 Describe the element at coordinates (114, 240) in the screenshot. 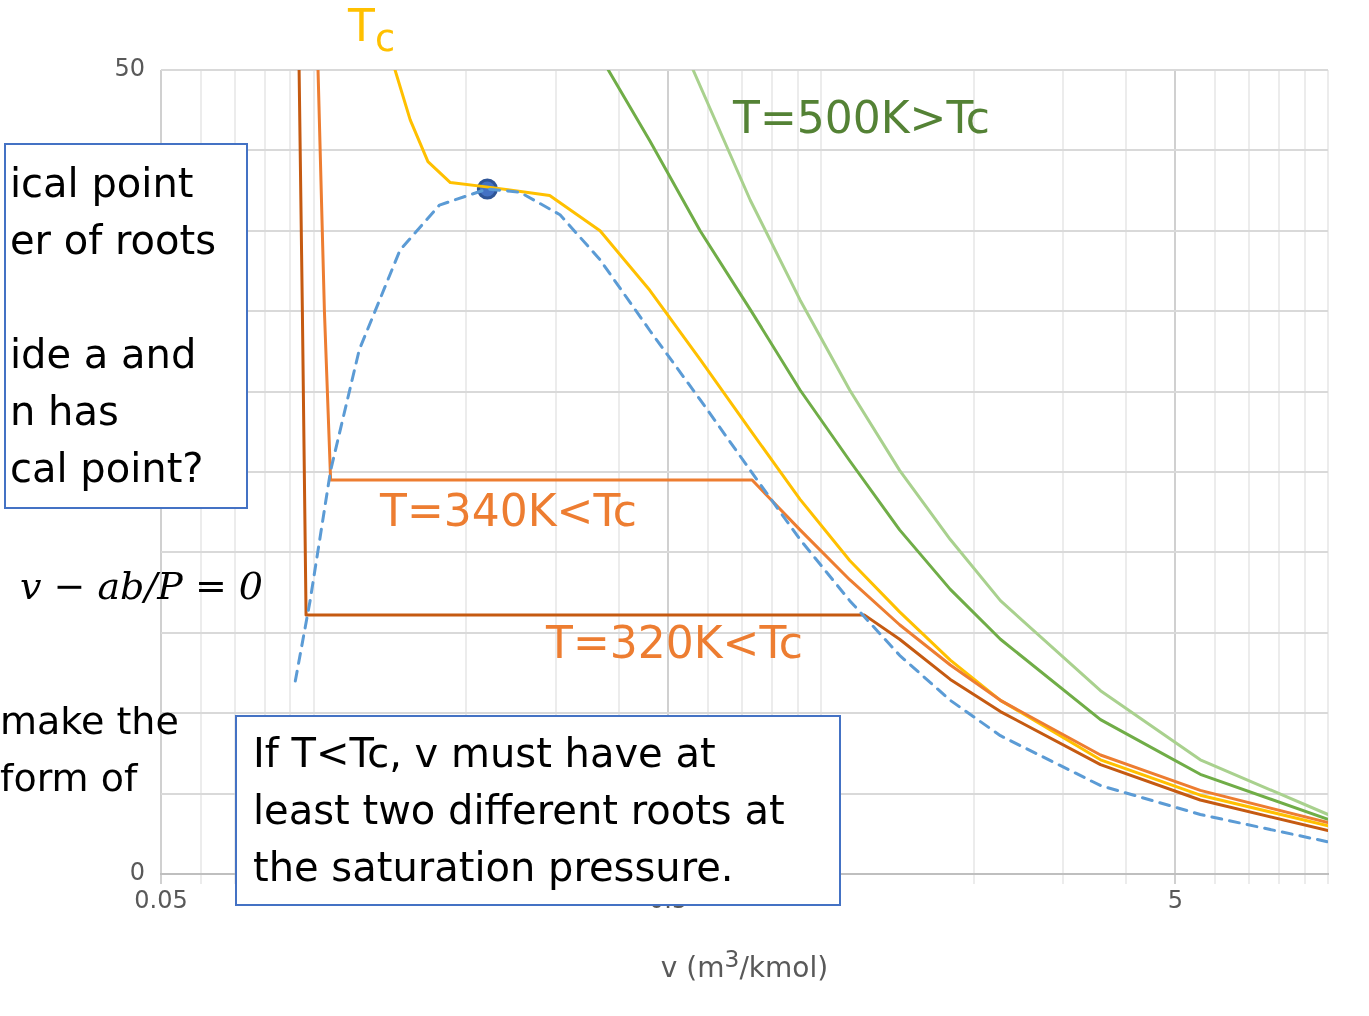

I see `annotation: er of roots` at that location.